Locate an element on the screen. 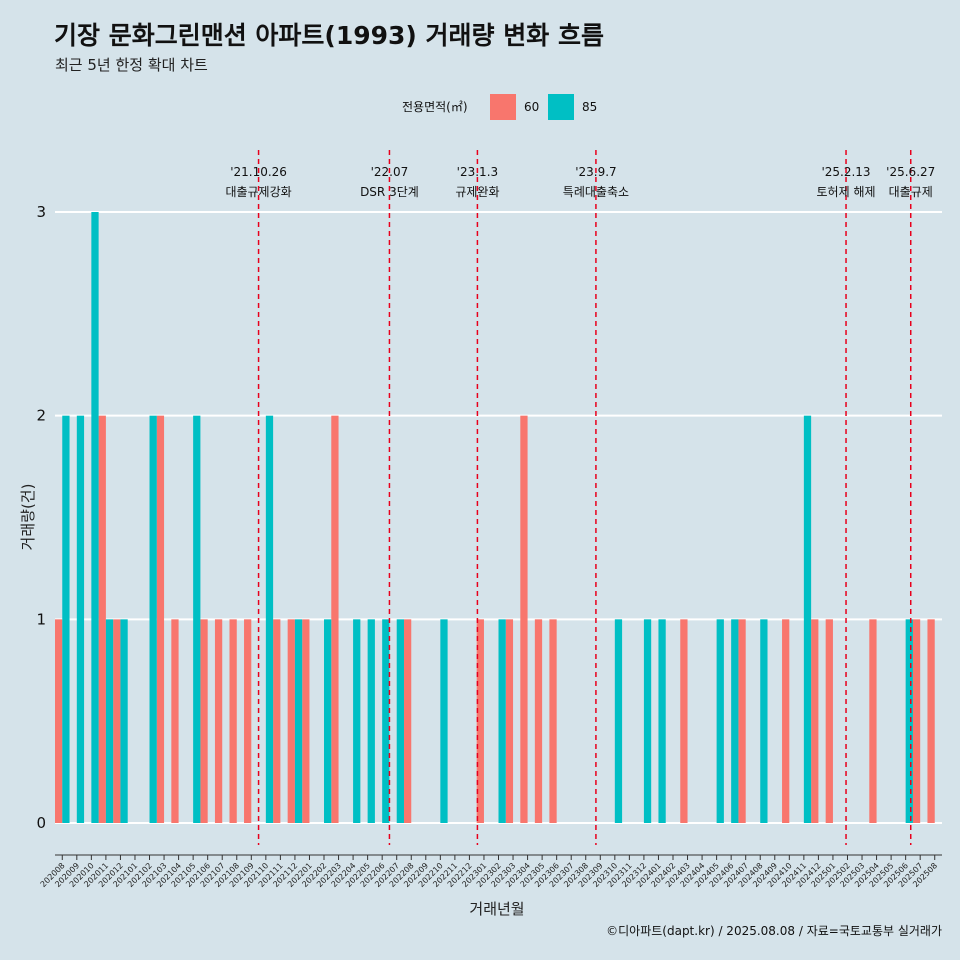 Image resolution: width=960 pixels, height=960 pixels. y-tick-label: 0 is located at coordinates (41, 823).